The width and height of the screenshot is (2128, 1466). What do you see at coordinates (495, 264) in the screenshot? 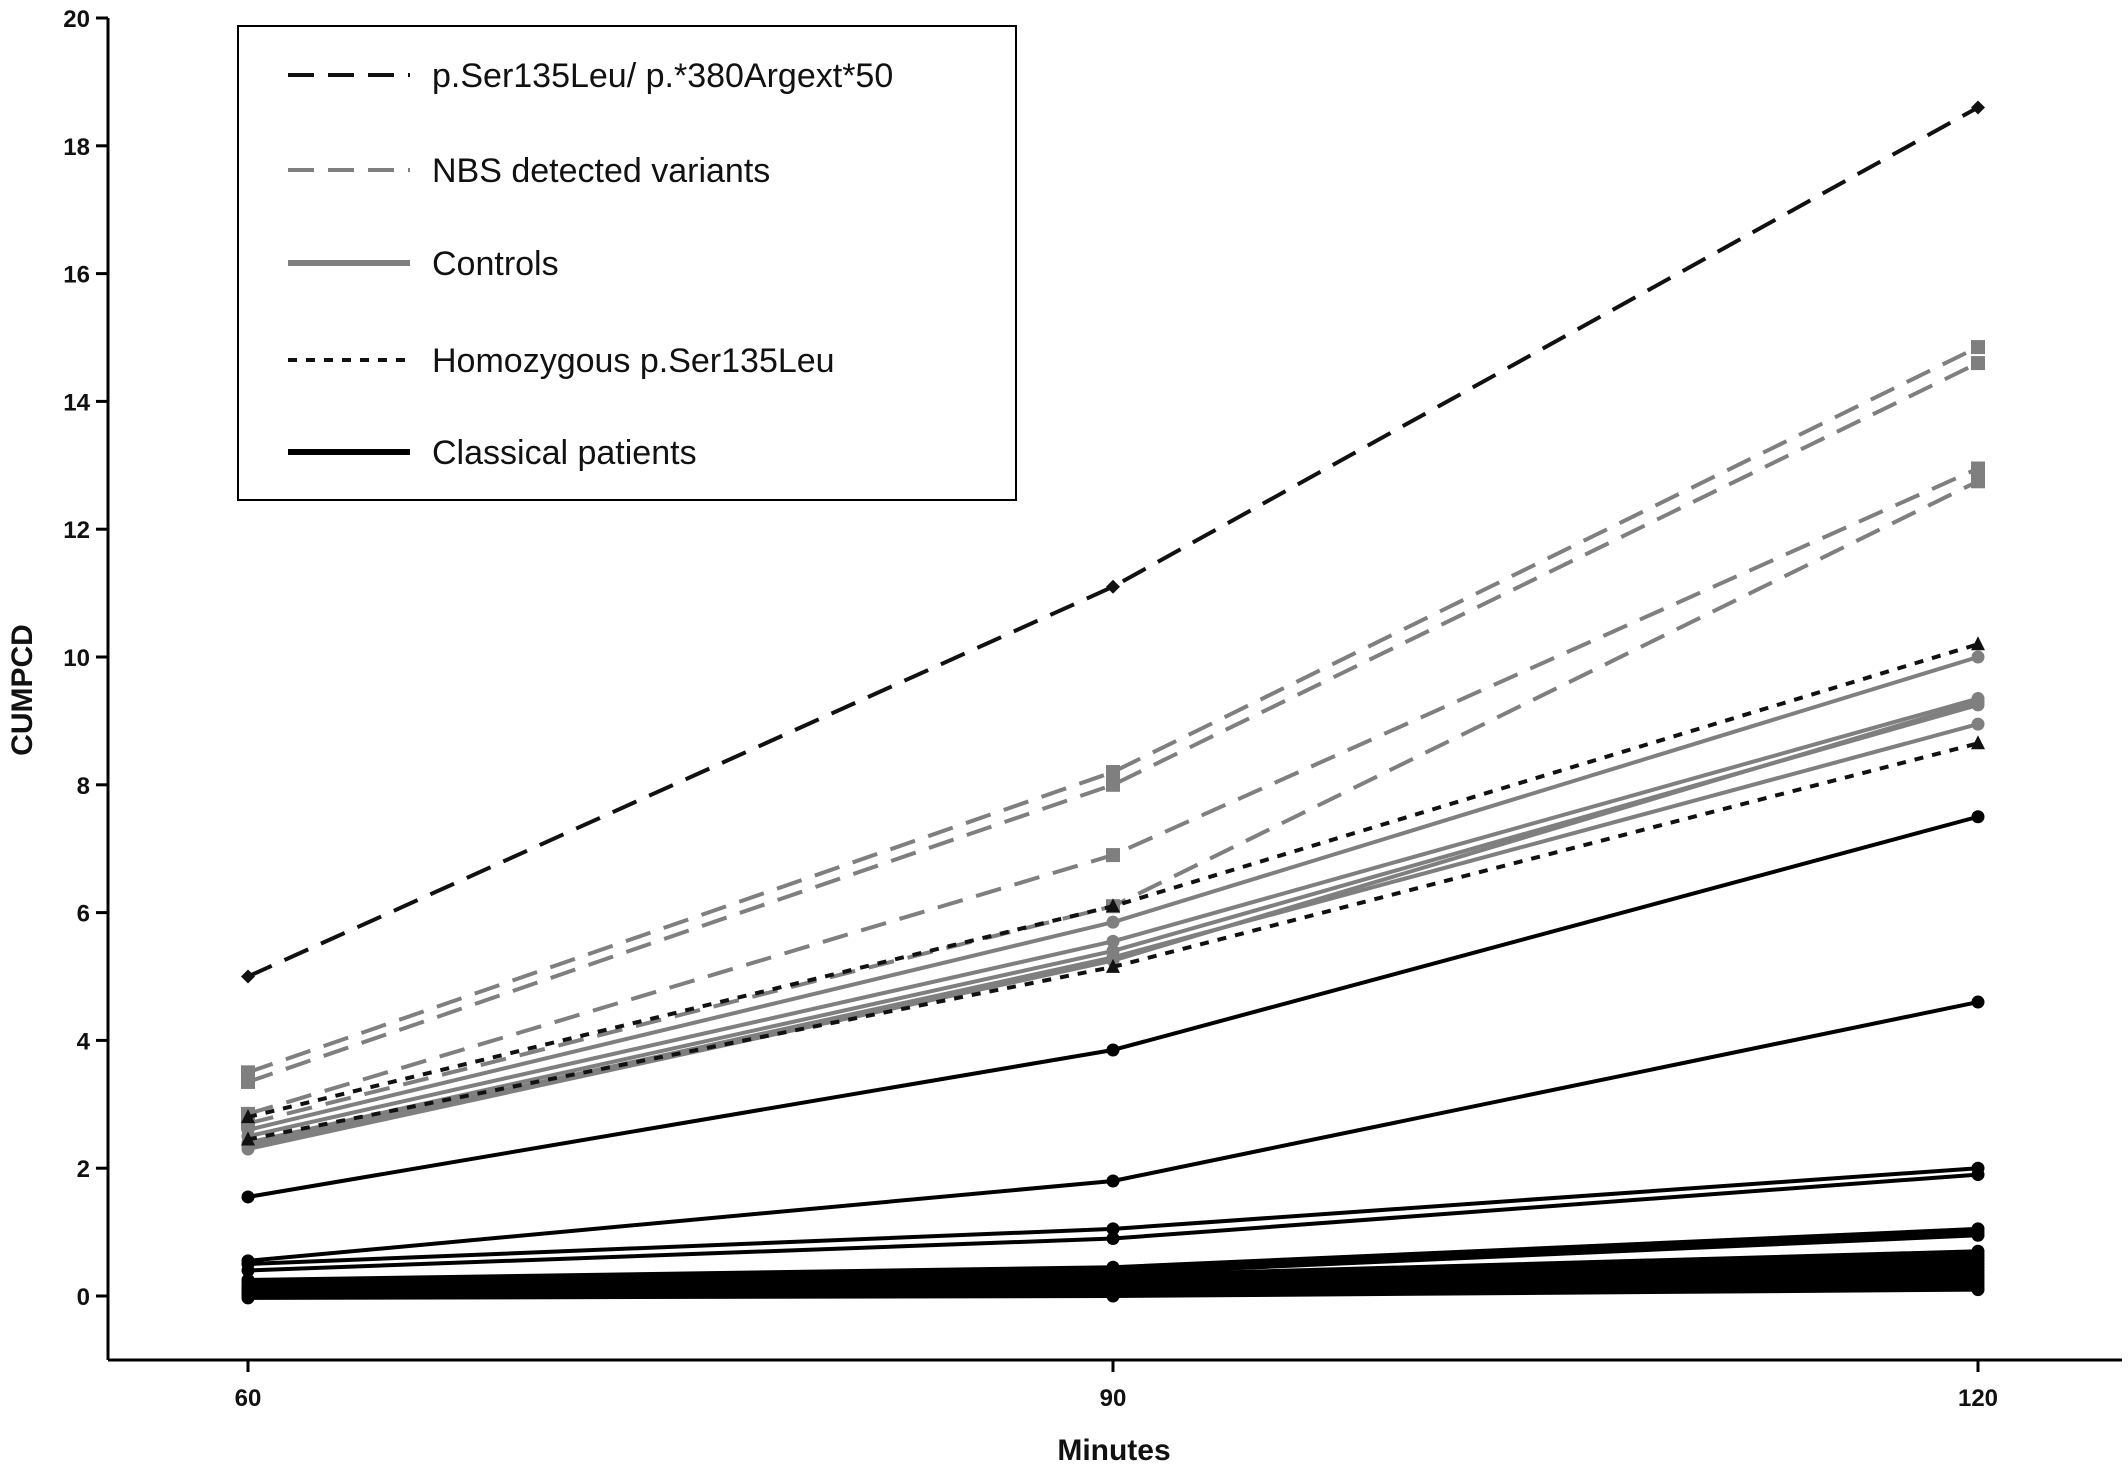
I see `legend-label: Controls` at bounding box center [495, 264].